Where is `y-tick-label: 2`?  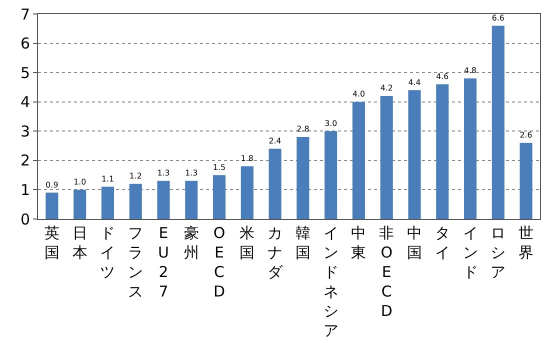
y-tick-label: 2 is located at coordinates (25, 161).